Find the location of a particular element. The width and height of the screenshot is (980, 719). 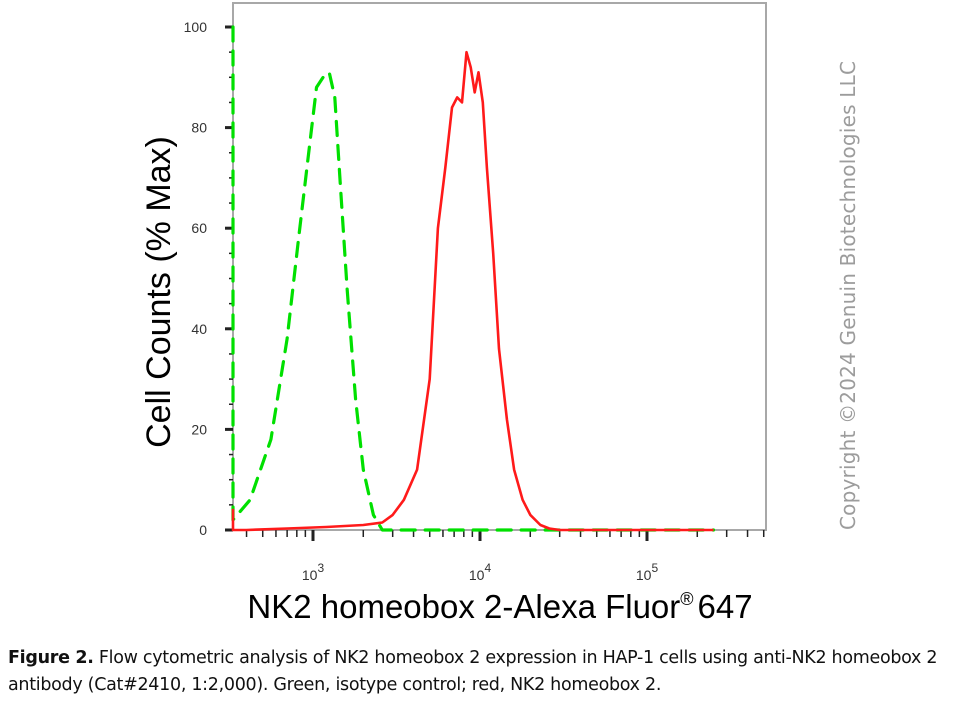

x-tick-label: 10⁴ is located at coordinates (480, 572).